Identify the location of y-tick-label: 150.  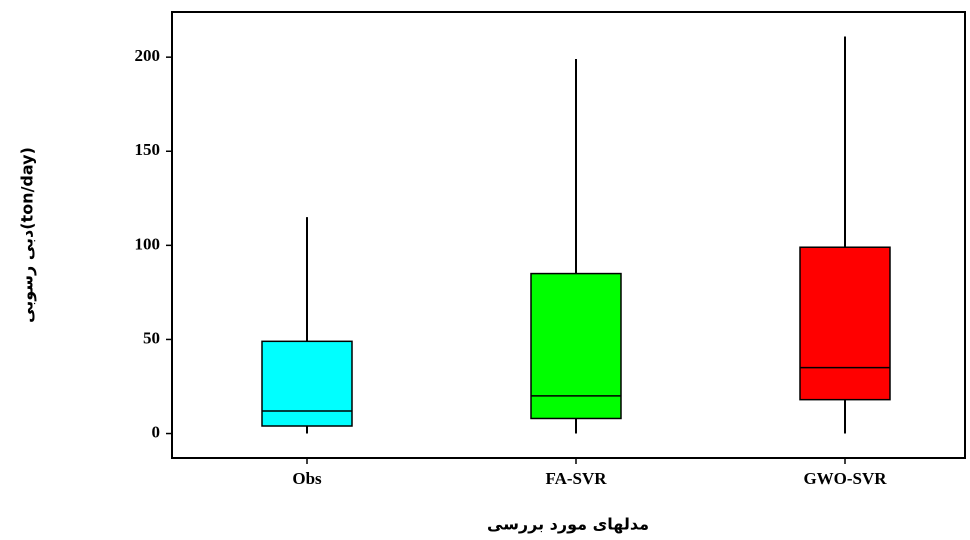
(148, 149).